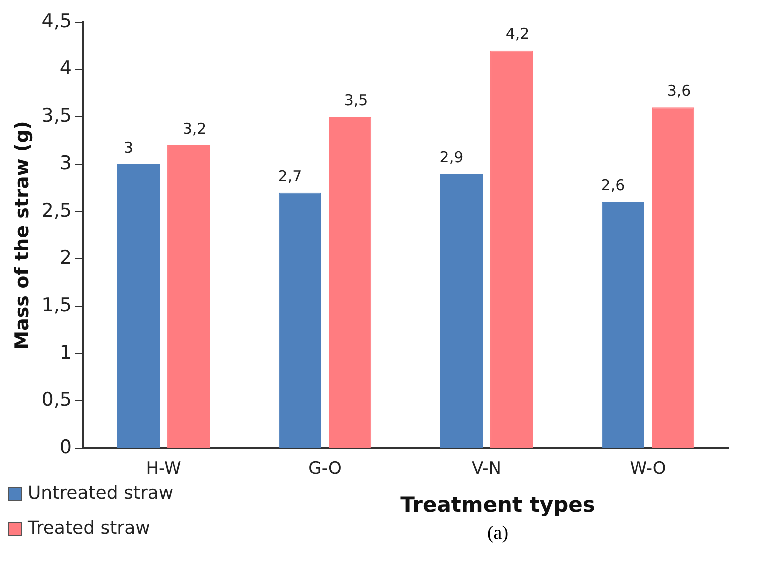  Describe the element at coordinates (498, 505) in the screenshot. I see `x-axis-title: Treatment types` at that location.